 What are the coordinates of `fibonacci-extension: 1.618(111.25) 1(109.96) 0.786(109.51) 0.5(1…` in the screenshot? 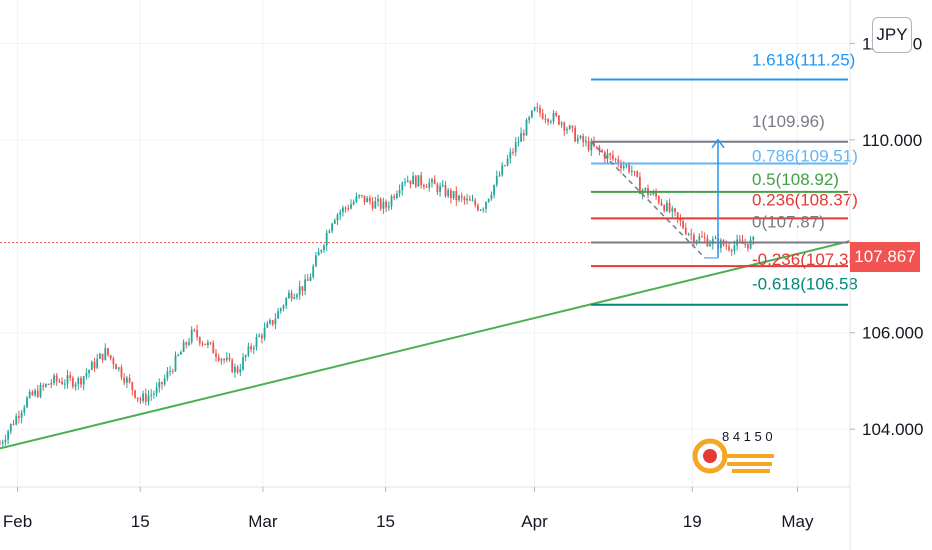 It's located at (724, 178).